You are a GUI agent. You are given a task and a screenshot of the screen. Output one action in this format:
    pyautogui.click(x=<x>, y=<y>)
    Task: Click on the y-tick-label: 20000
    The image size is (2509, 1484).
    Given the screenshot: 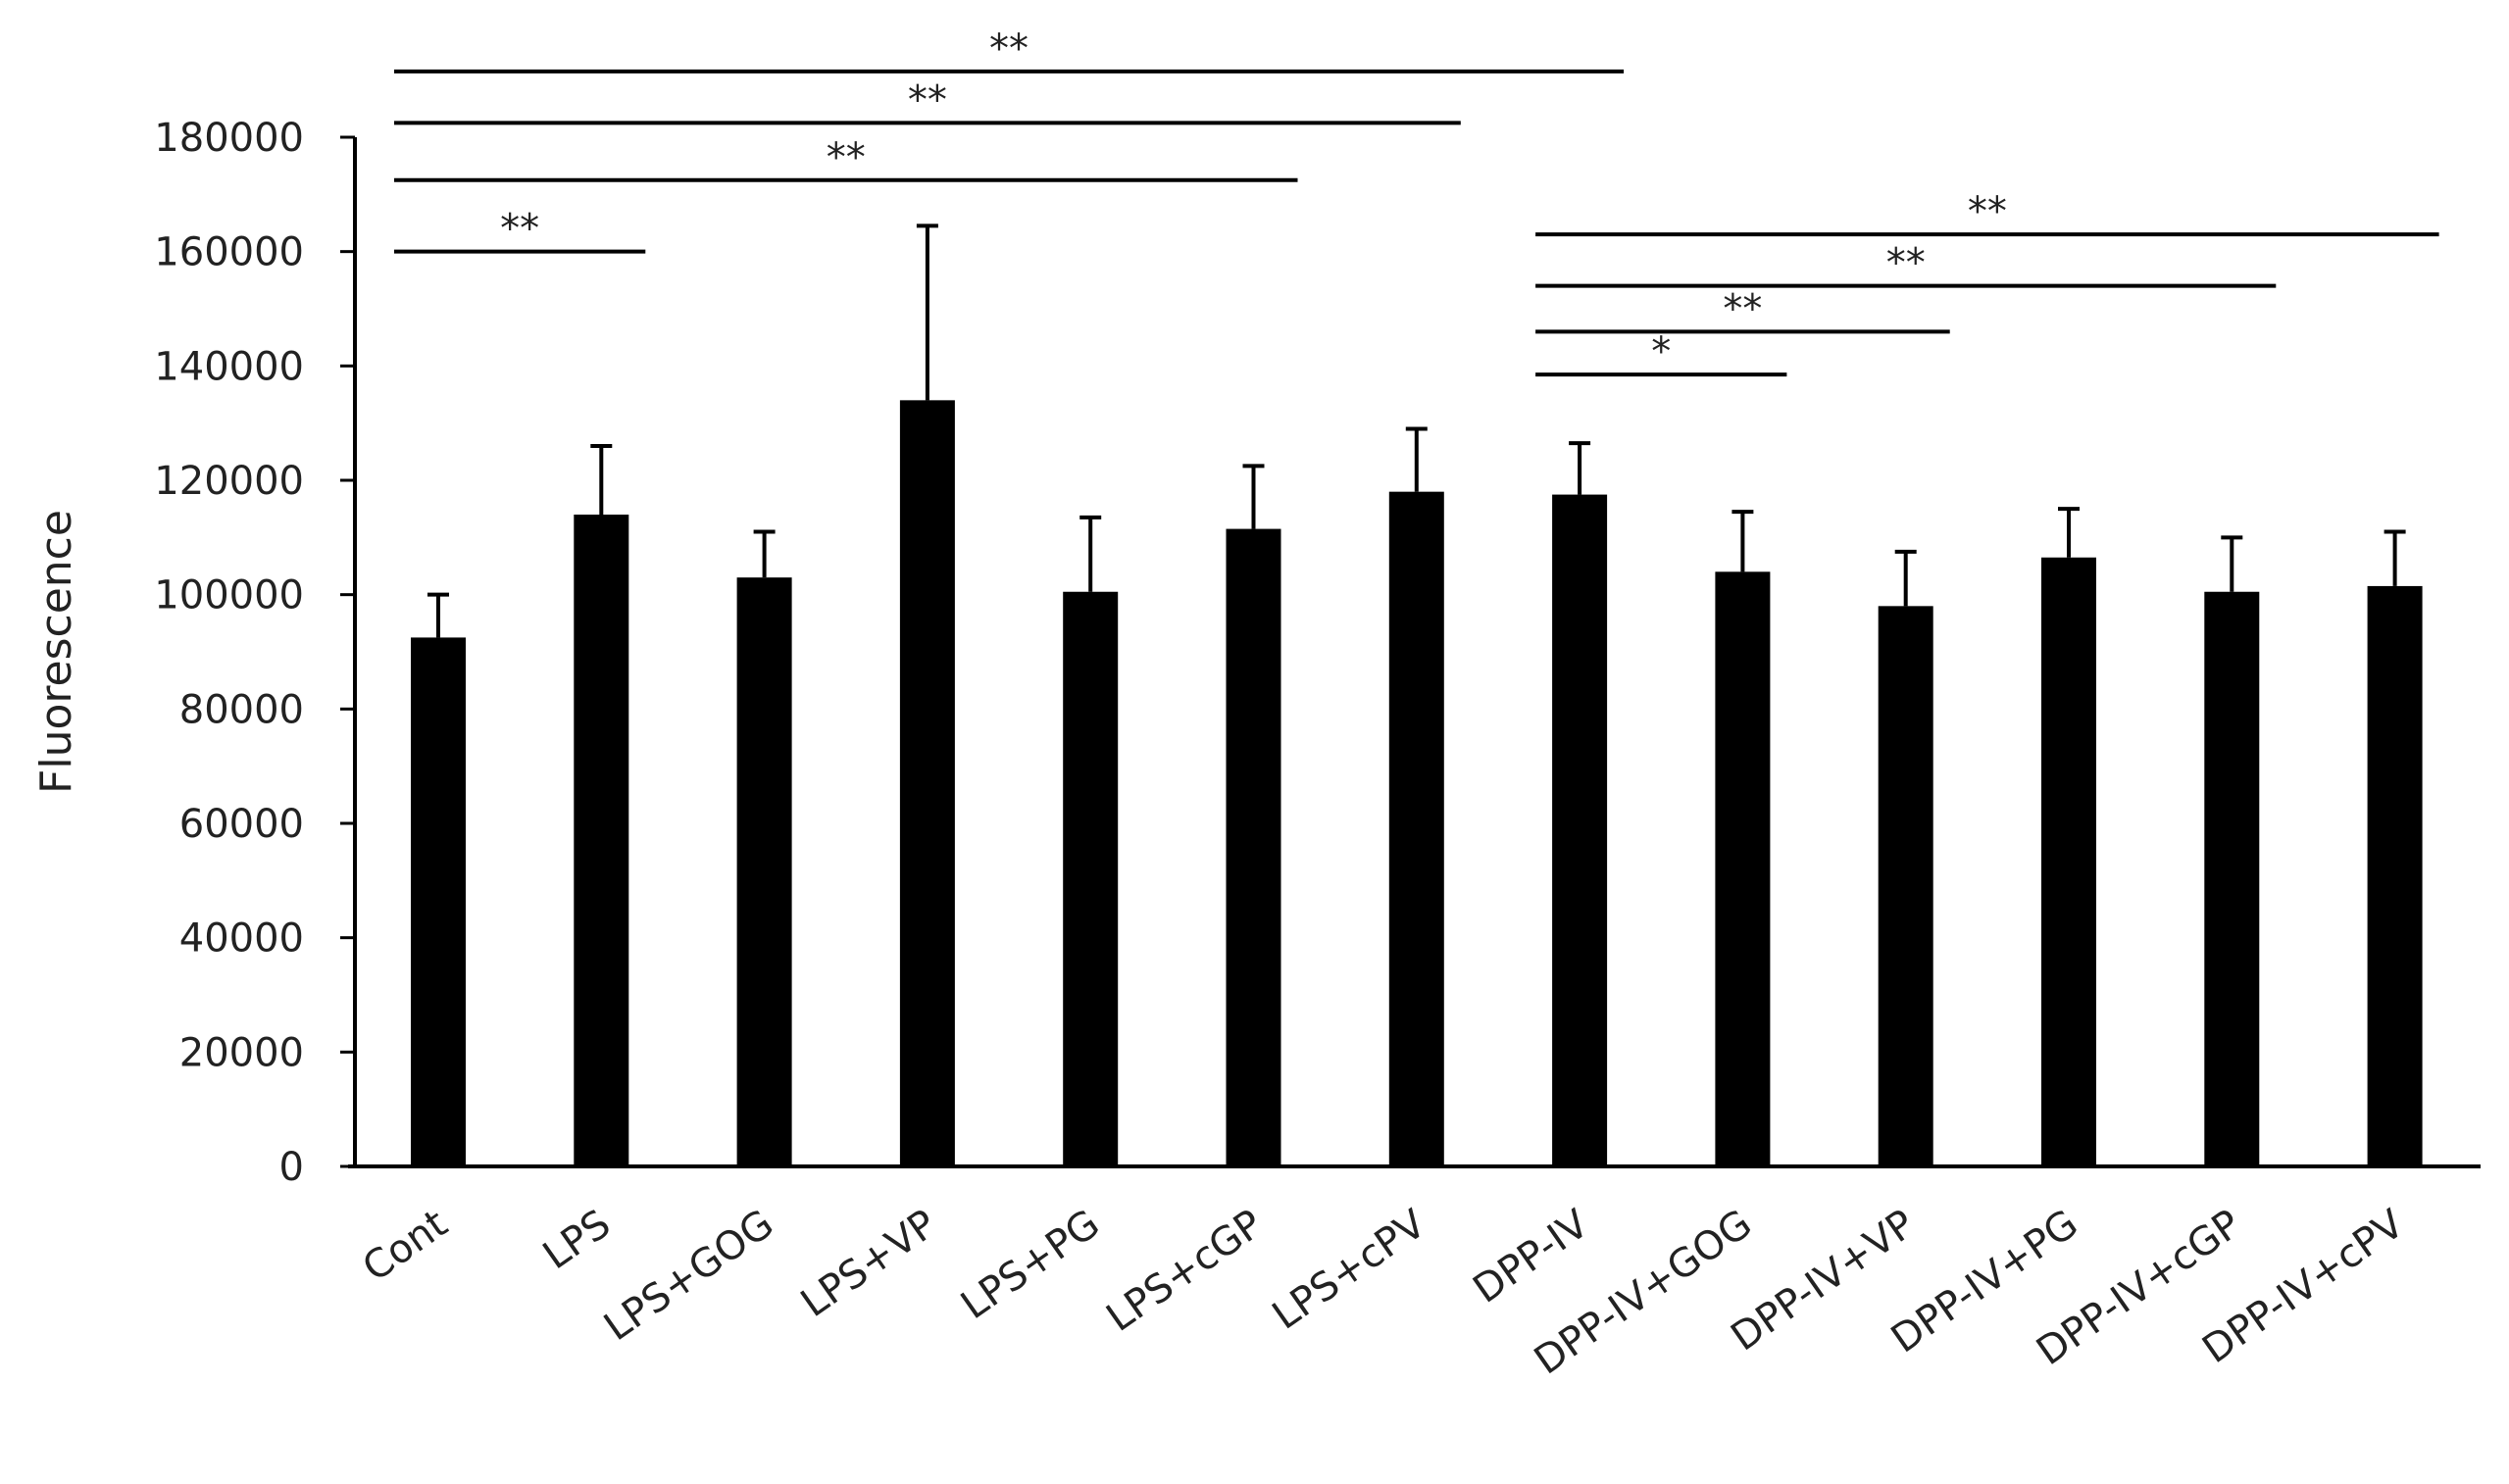 What is the action you would take?
    pyautogui.click(x=241, y=1052)
    